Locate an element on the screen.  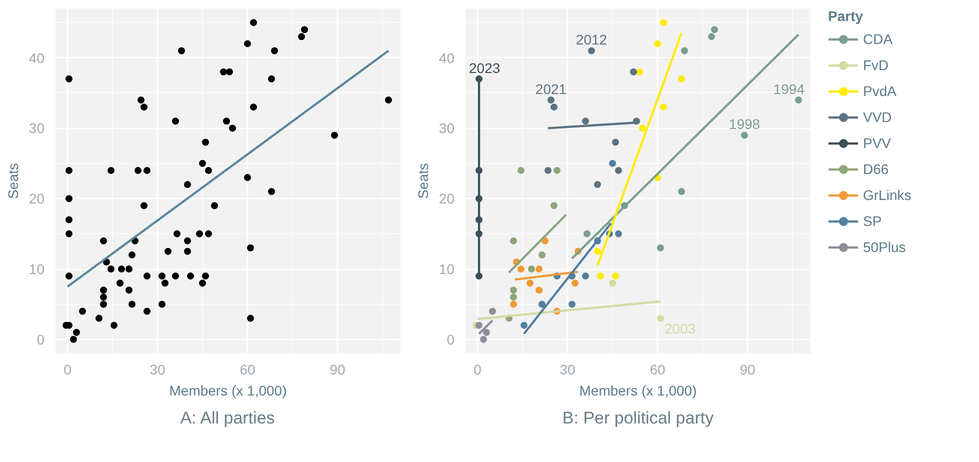
legend-label: PvdA is located at coordinates (879, 91).